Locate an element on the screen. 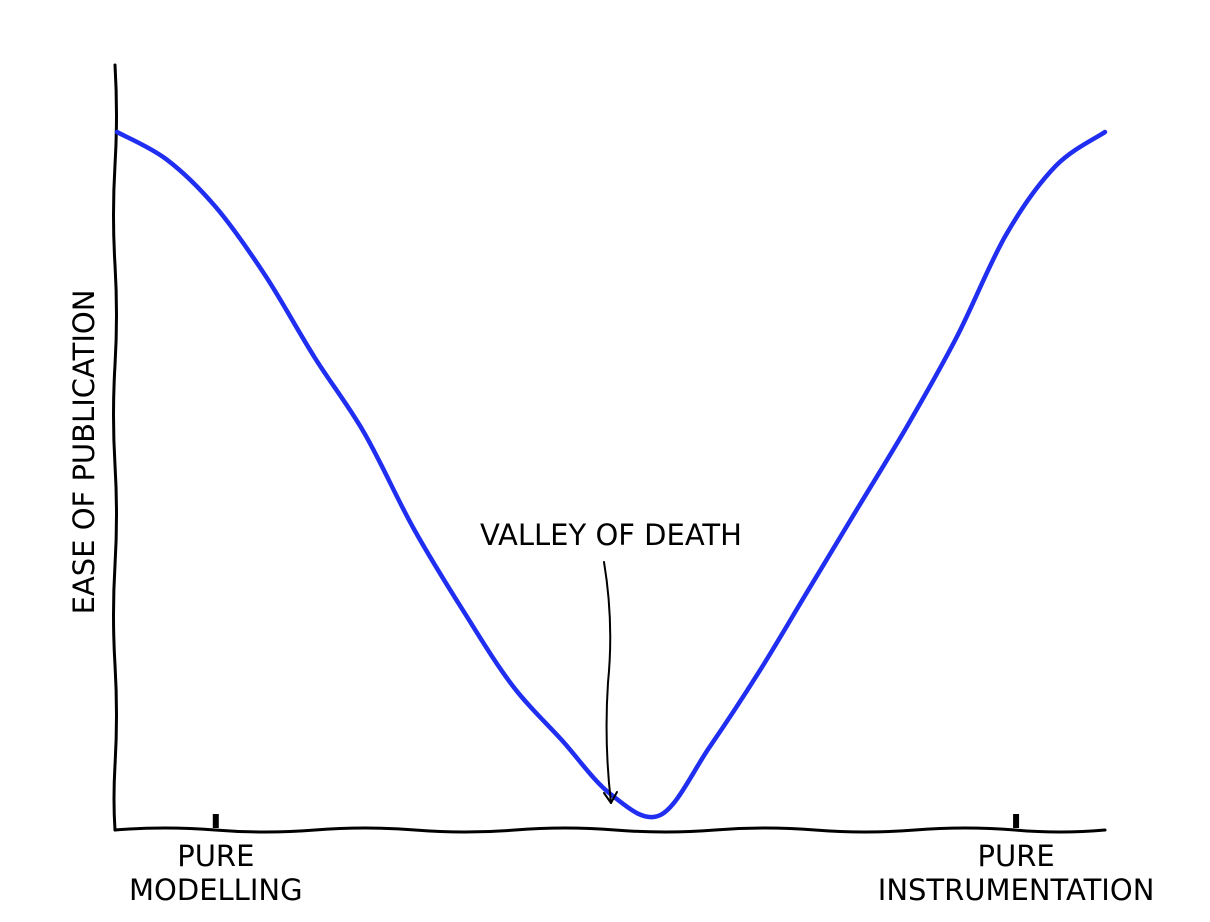  annotations: VALLEY OF DEATH is located at coordinates (611, 661).